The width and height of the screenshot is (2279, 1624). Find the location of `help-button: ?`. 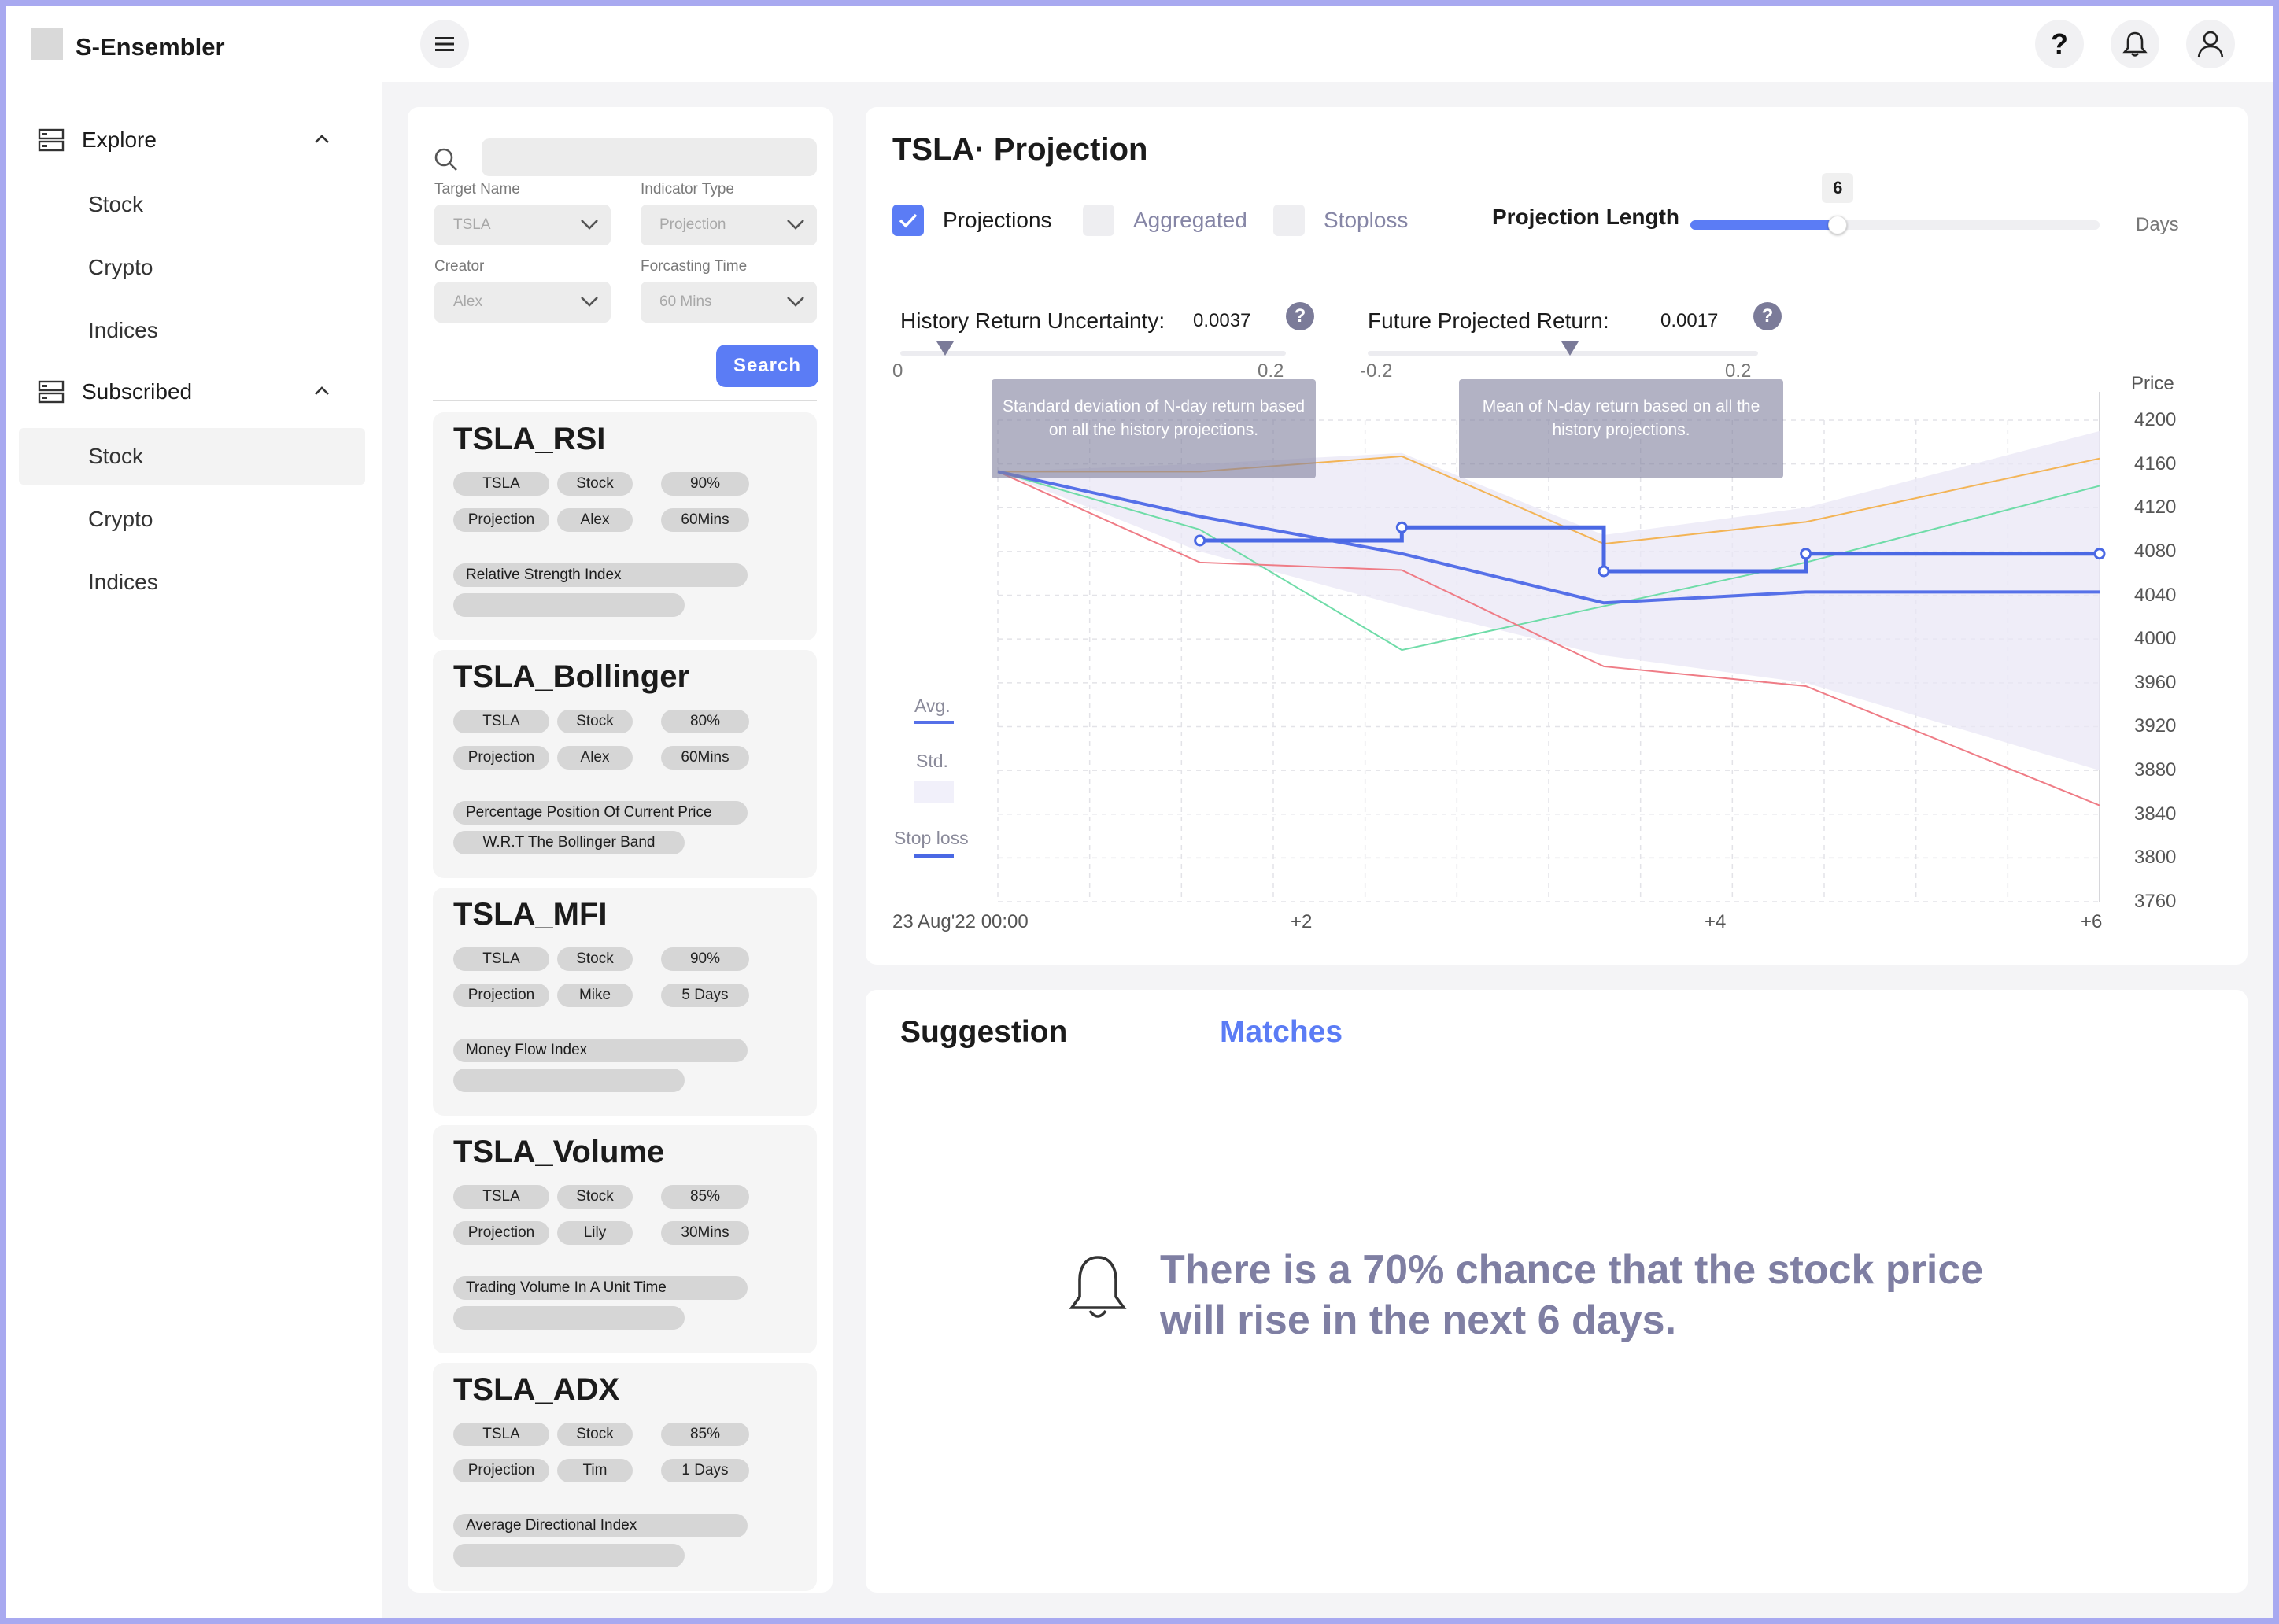

help-button: ? is located at coordinates (2059, 44).